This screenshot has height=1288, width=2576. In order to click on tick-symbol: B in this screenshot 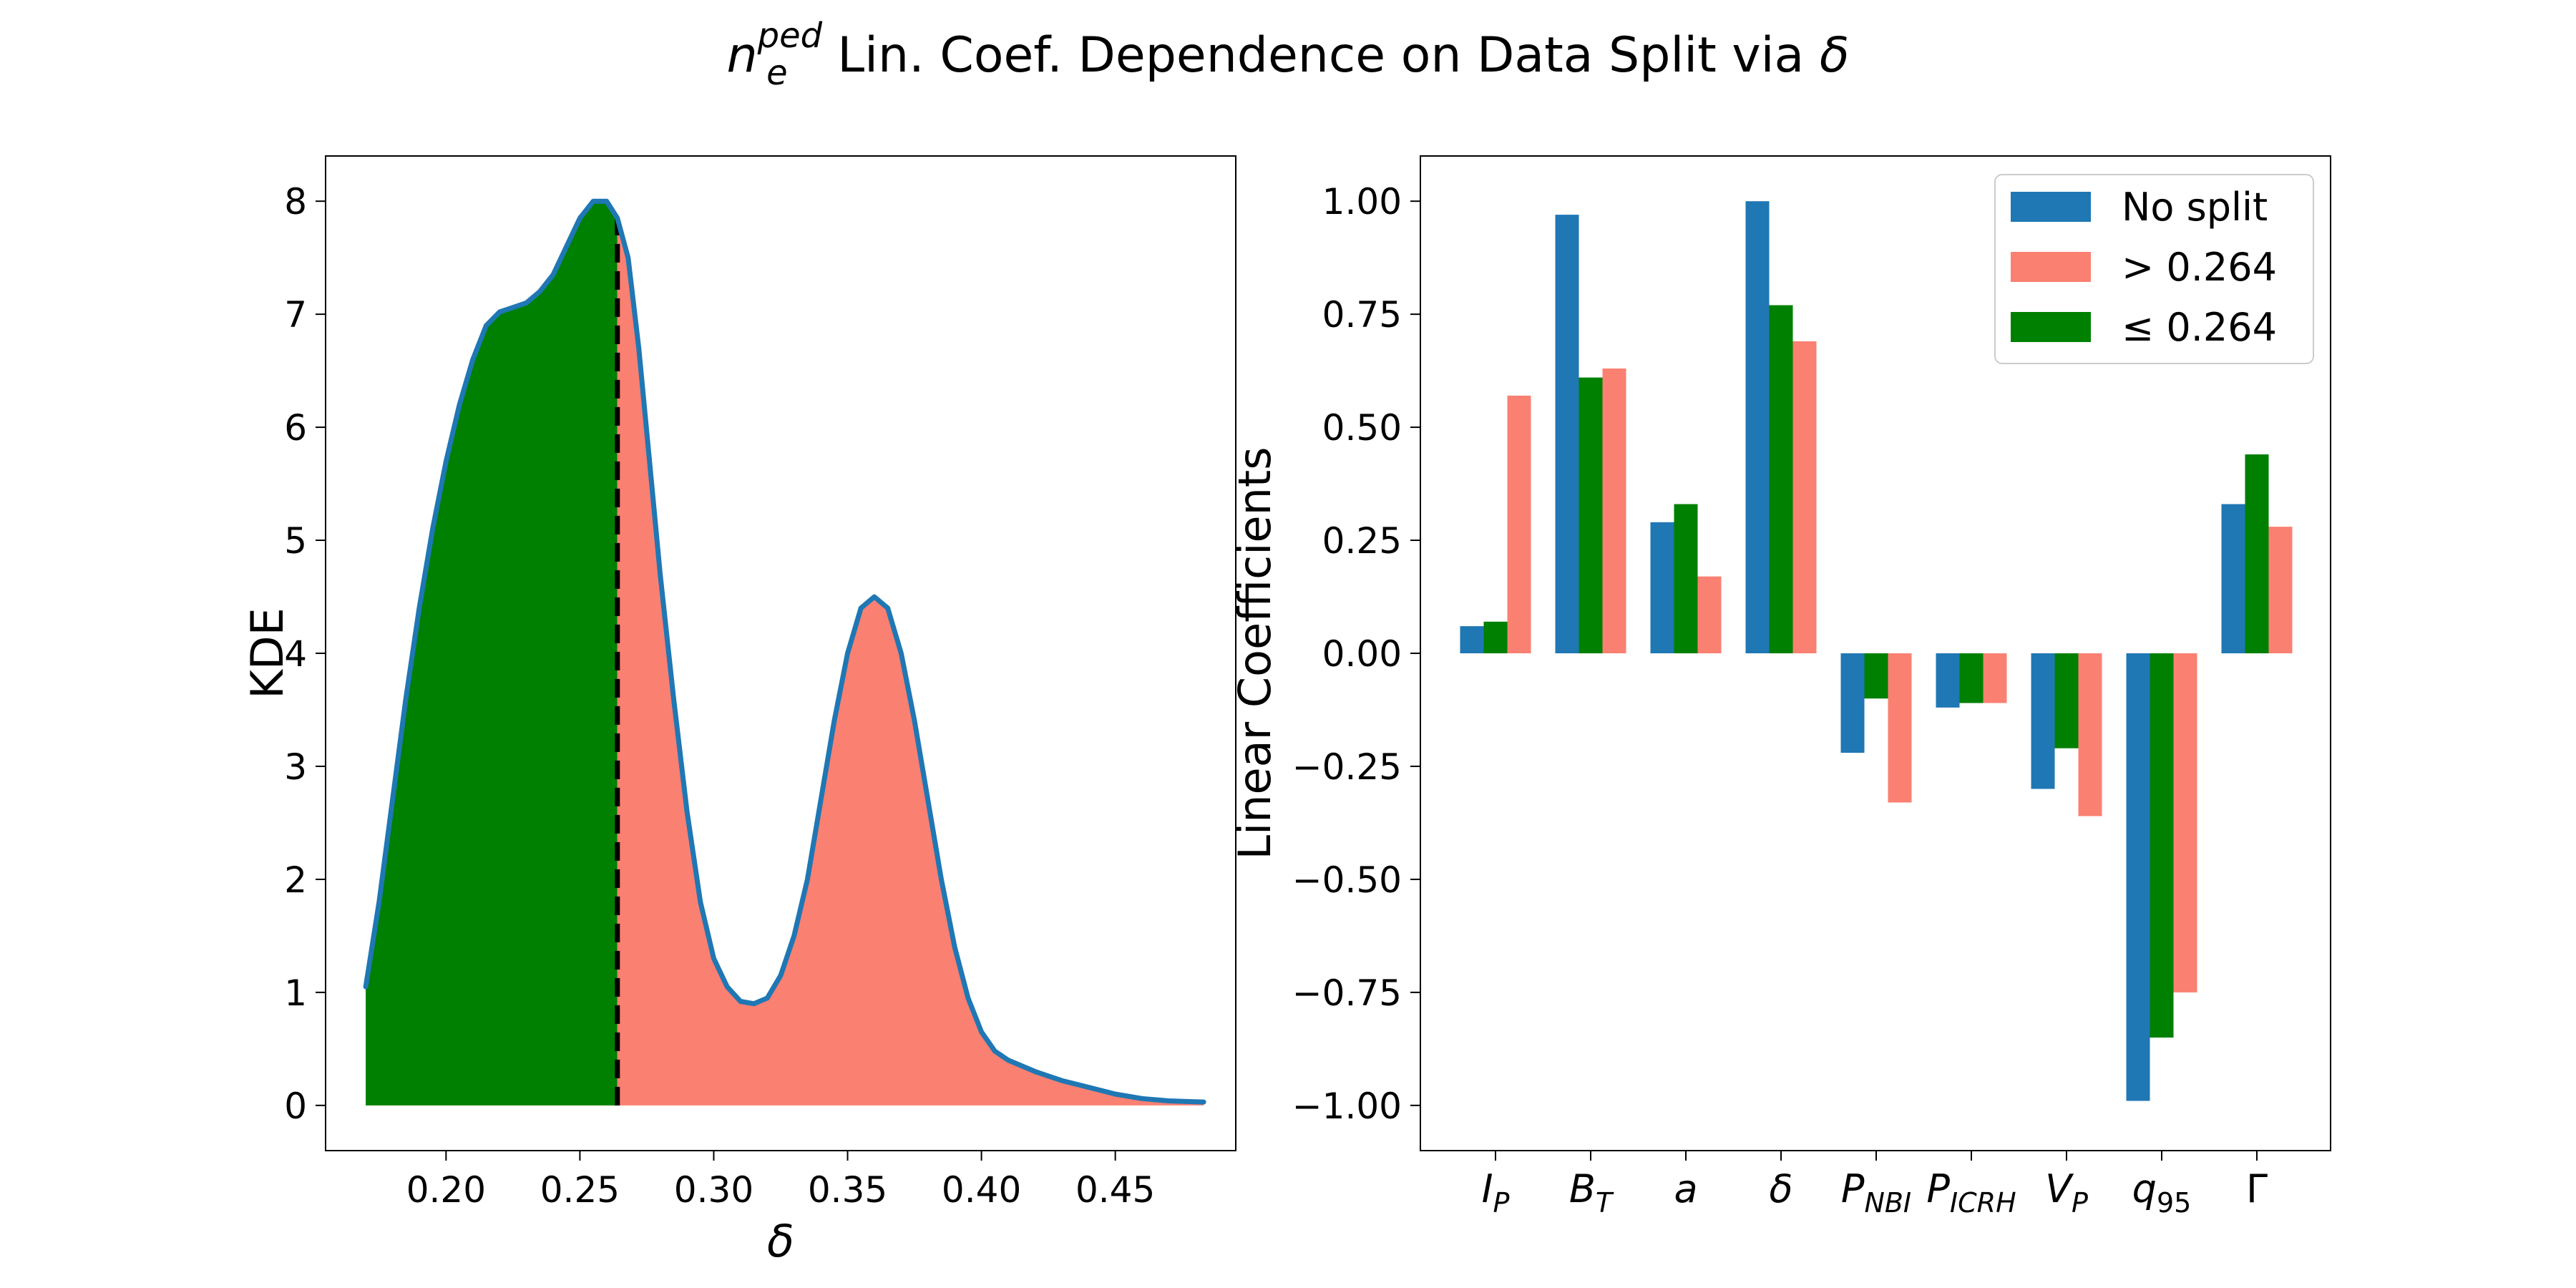, I will do `click(1582, 1188)`.